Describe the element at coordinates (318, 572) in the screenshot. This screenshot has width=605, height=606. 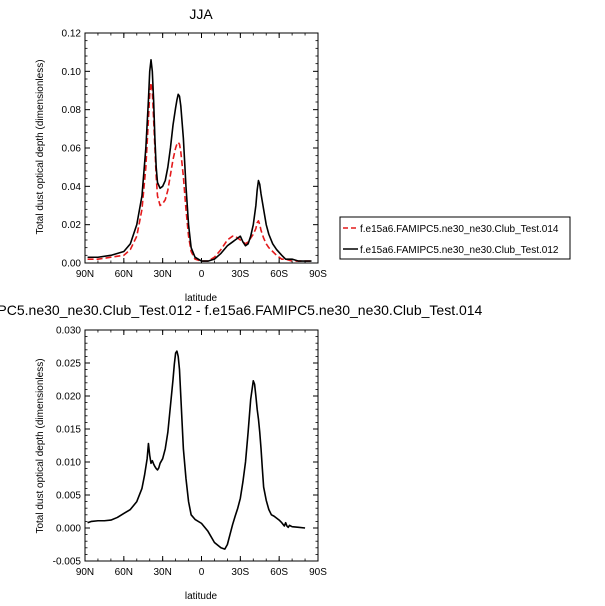
I see `bottom-x-tick-label: 90S` at that location.